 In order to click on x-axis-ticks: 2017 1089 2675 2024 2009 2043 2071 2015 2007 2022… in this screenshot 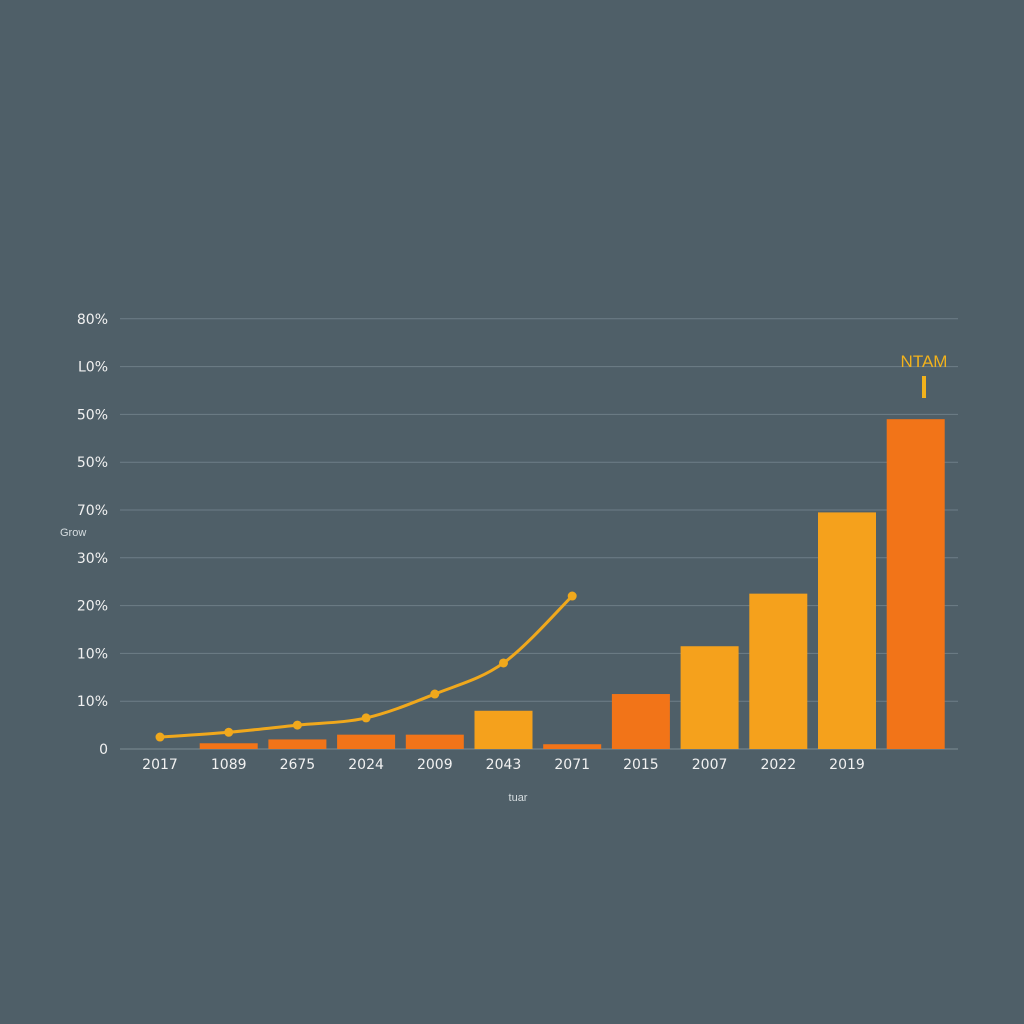, I will do `click(503, 765)`.